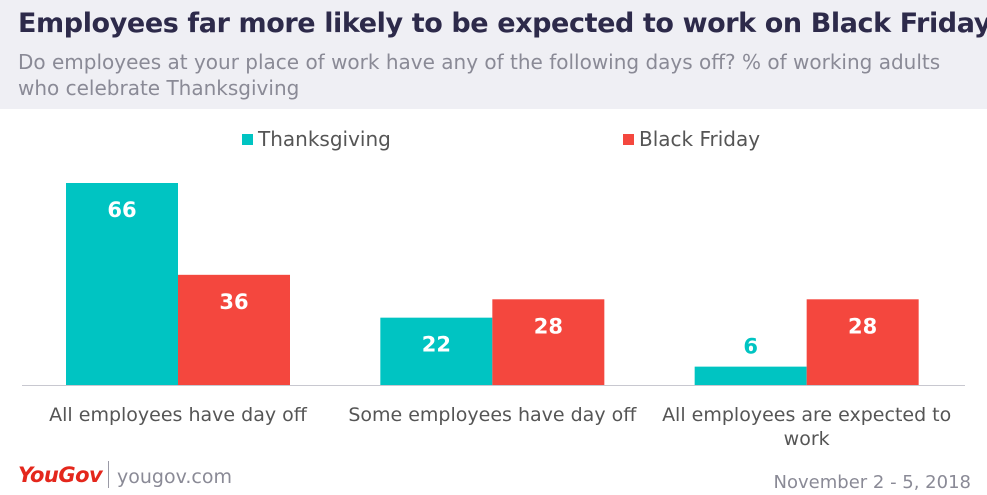  I want to click on footer-divider, so click(108, 474).